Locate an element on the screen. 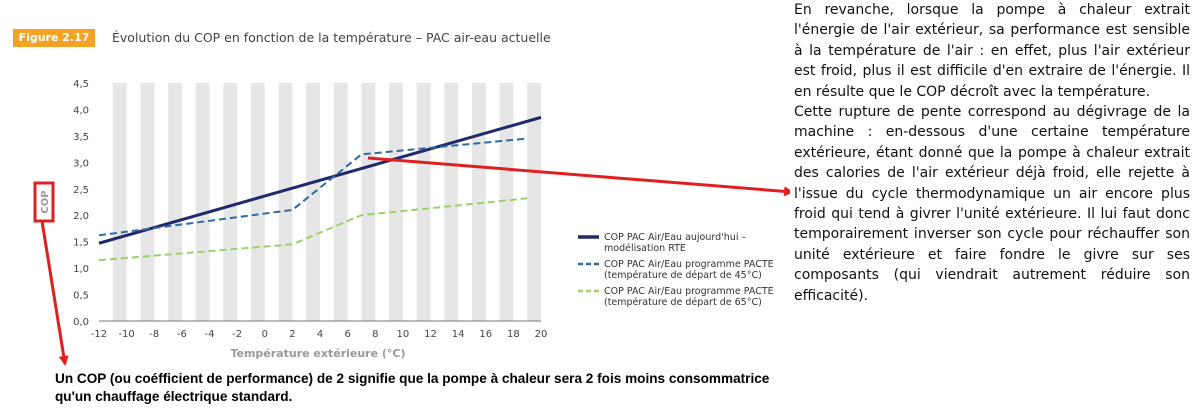 The height and width of the screenshot is (412, 1200). legend-label: (température de départ de 65°C) is located at coordinates (683, 302).